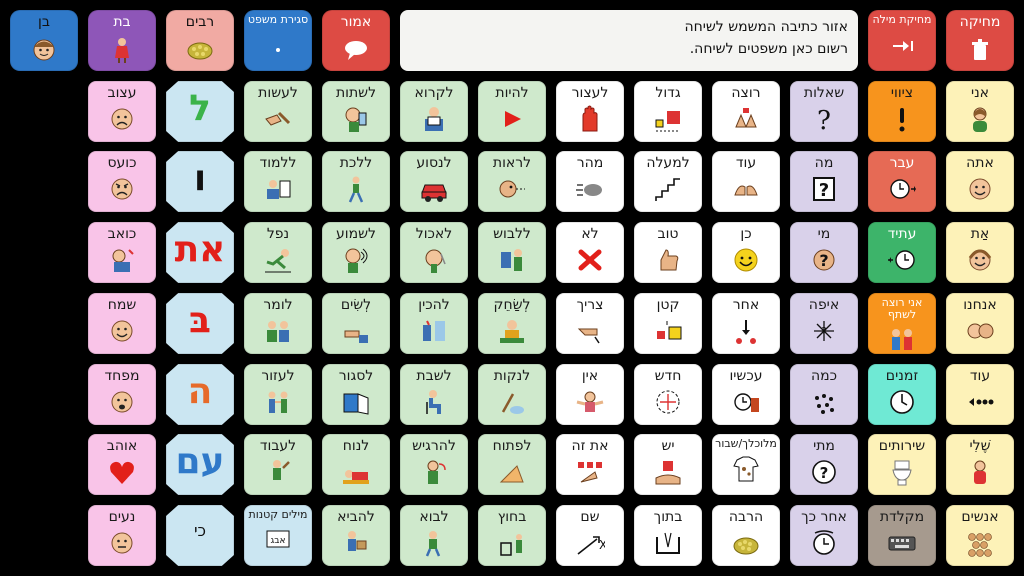 Image resolution: width=1024 pixels, height=576 pixels. Describe the element at coordinates (122, 111) in the screenshot. I see `feeling-tile-0: עצוב` at that location.